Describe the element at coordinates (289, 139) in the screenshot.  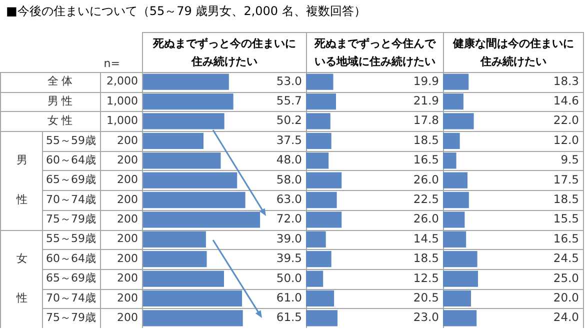
I see `data-label: 37.5` at that location.